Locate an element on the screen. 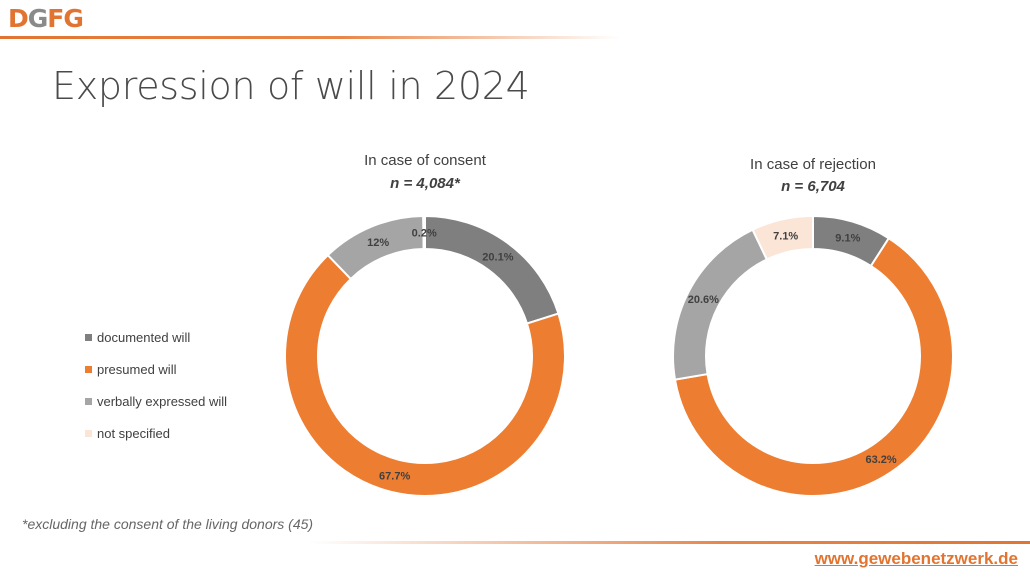  legend-swatch-verbally-expressed-will is located at coordinates (88, 401).